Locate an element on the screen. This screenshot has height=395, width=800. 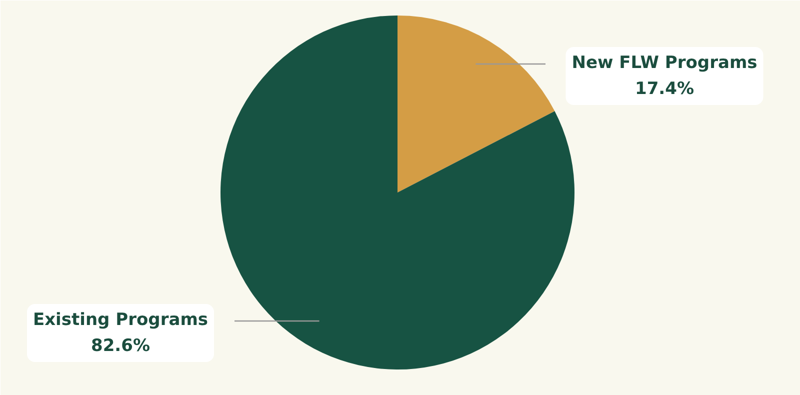
slice-label: Existing Programs is located at coordinates (120, 320).